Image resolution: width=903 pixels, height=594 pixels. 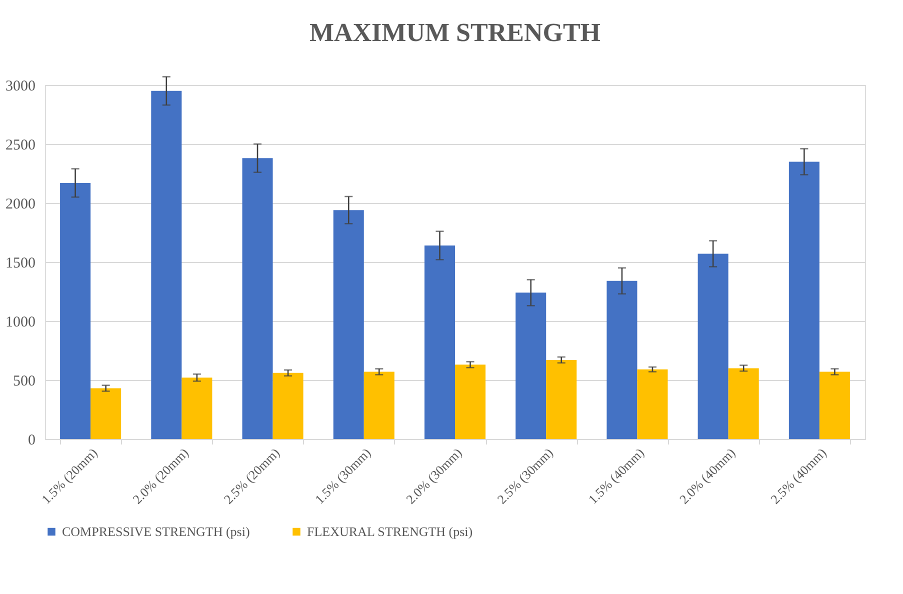 What do you see at coordinates (390, 531) in the screenshot?
I see `legend-label: FLEXURAL STRENGTH (psi)` at bounding box center [390, 531].